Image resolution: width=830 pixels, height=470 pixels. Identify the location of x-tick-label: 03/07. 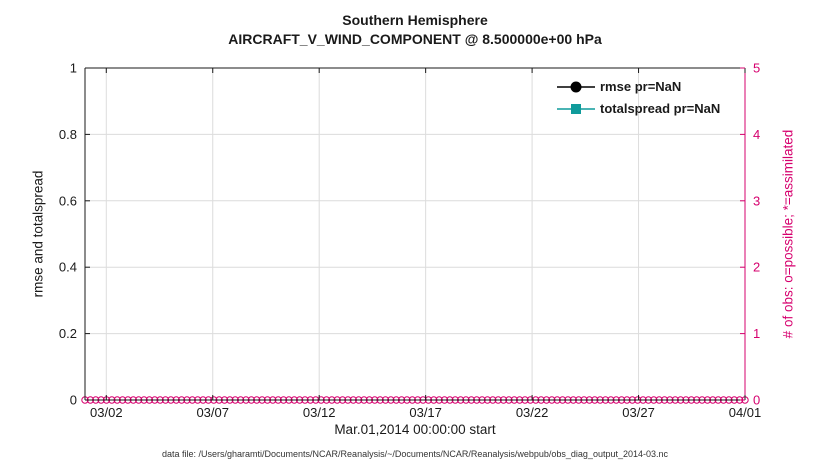
(212, 412).